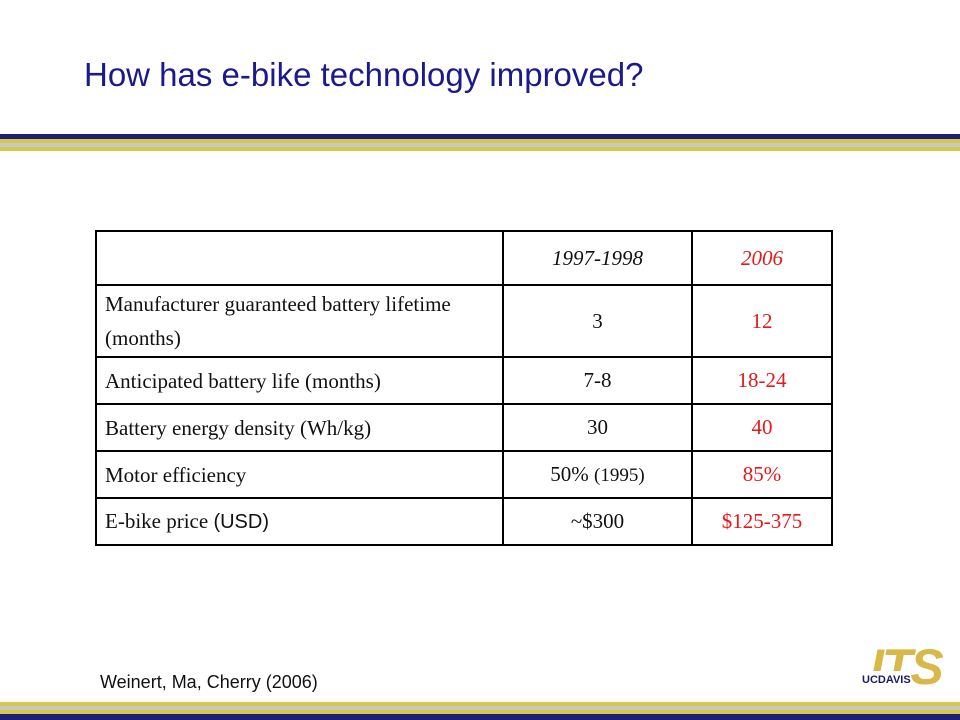  I want to click on cell-value-1997: 50% (1995), so click(597, 474).